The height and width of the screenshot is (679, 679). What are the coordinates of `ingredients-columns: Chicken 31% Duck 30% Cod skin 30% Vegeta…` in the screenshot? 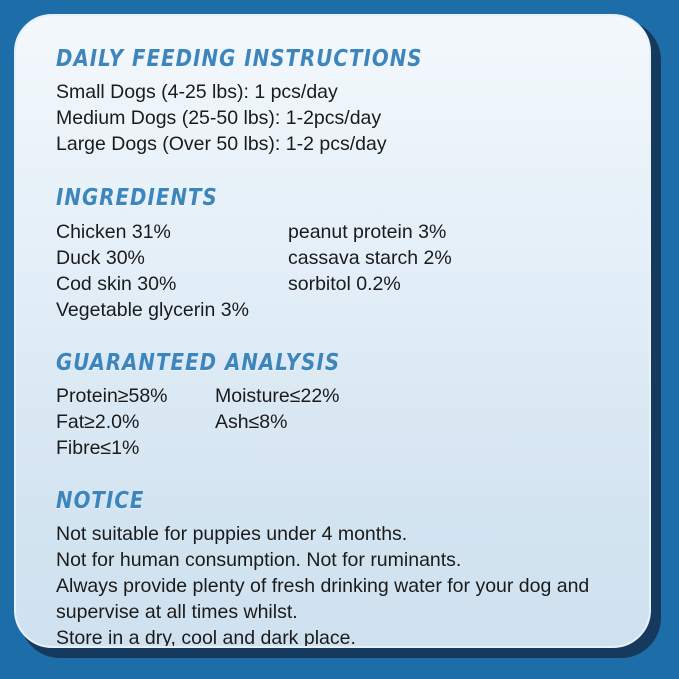 It's located at (343, 271).